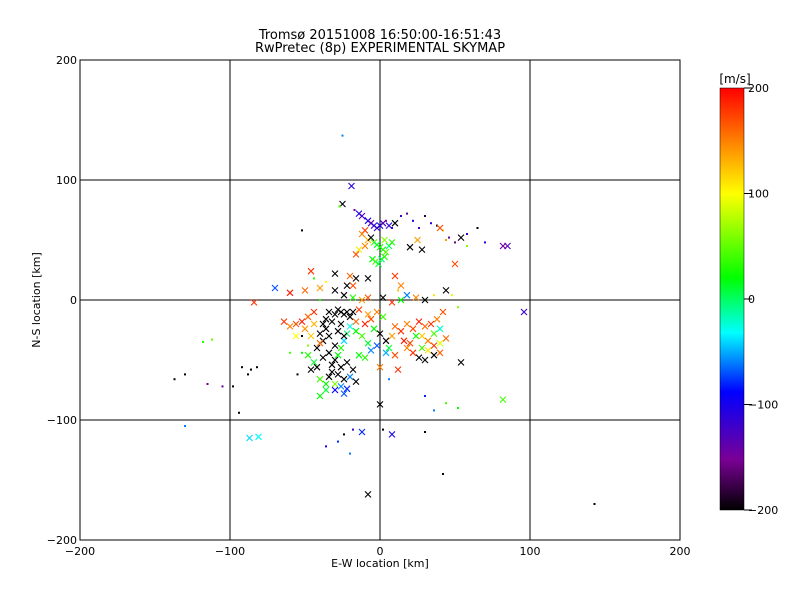 The width and height of the screenshot is (800, 600). What do you see at coordinates (62, 420) in the screenshot?
I see `y-tick-label: −100` at bounding box center [62, 420].